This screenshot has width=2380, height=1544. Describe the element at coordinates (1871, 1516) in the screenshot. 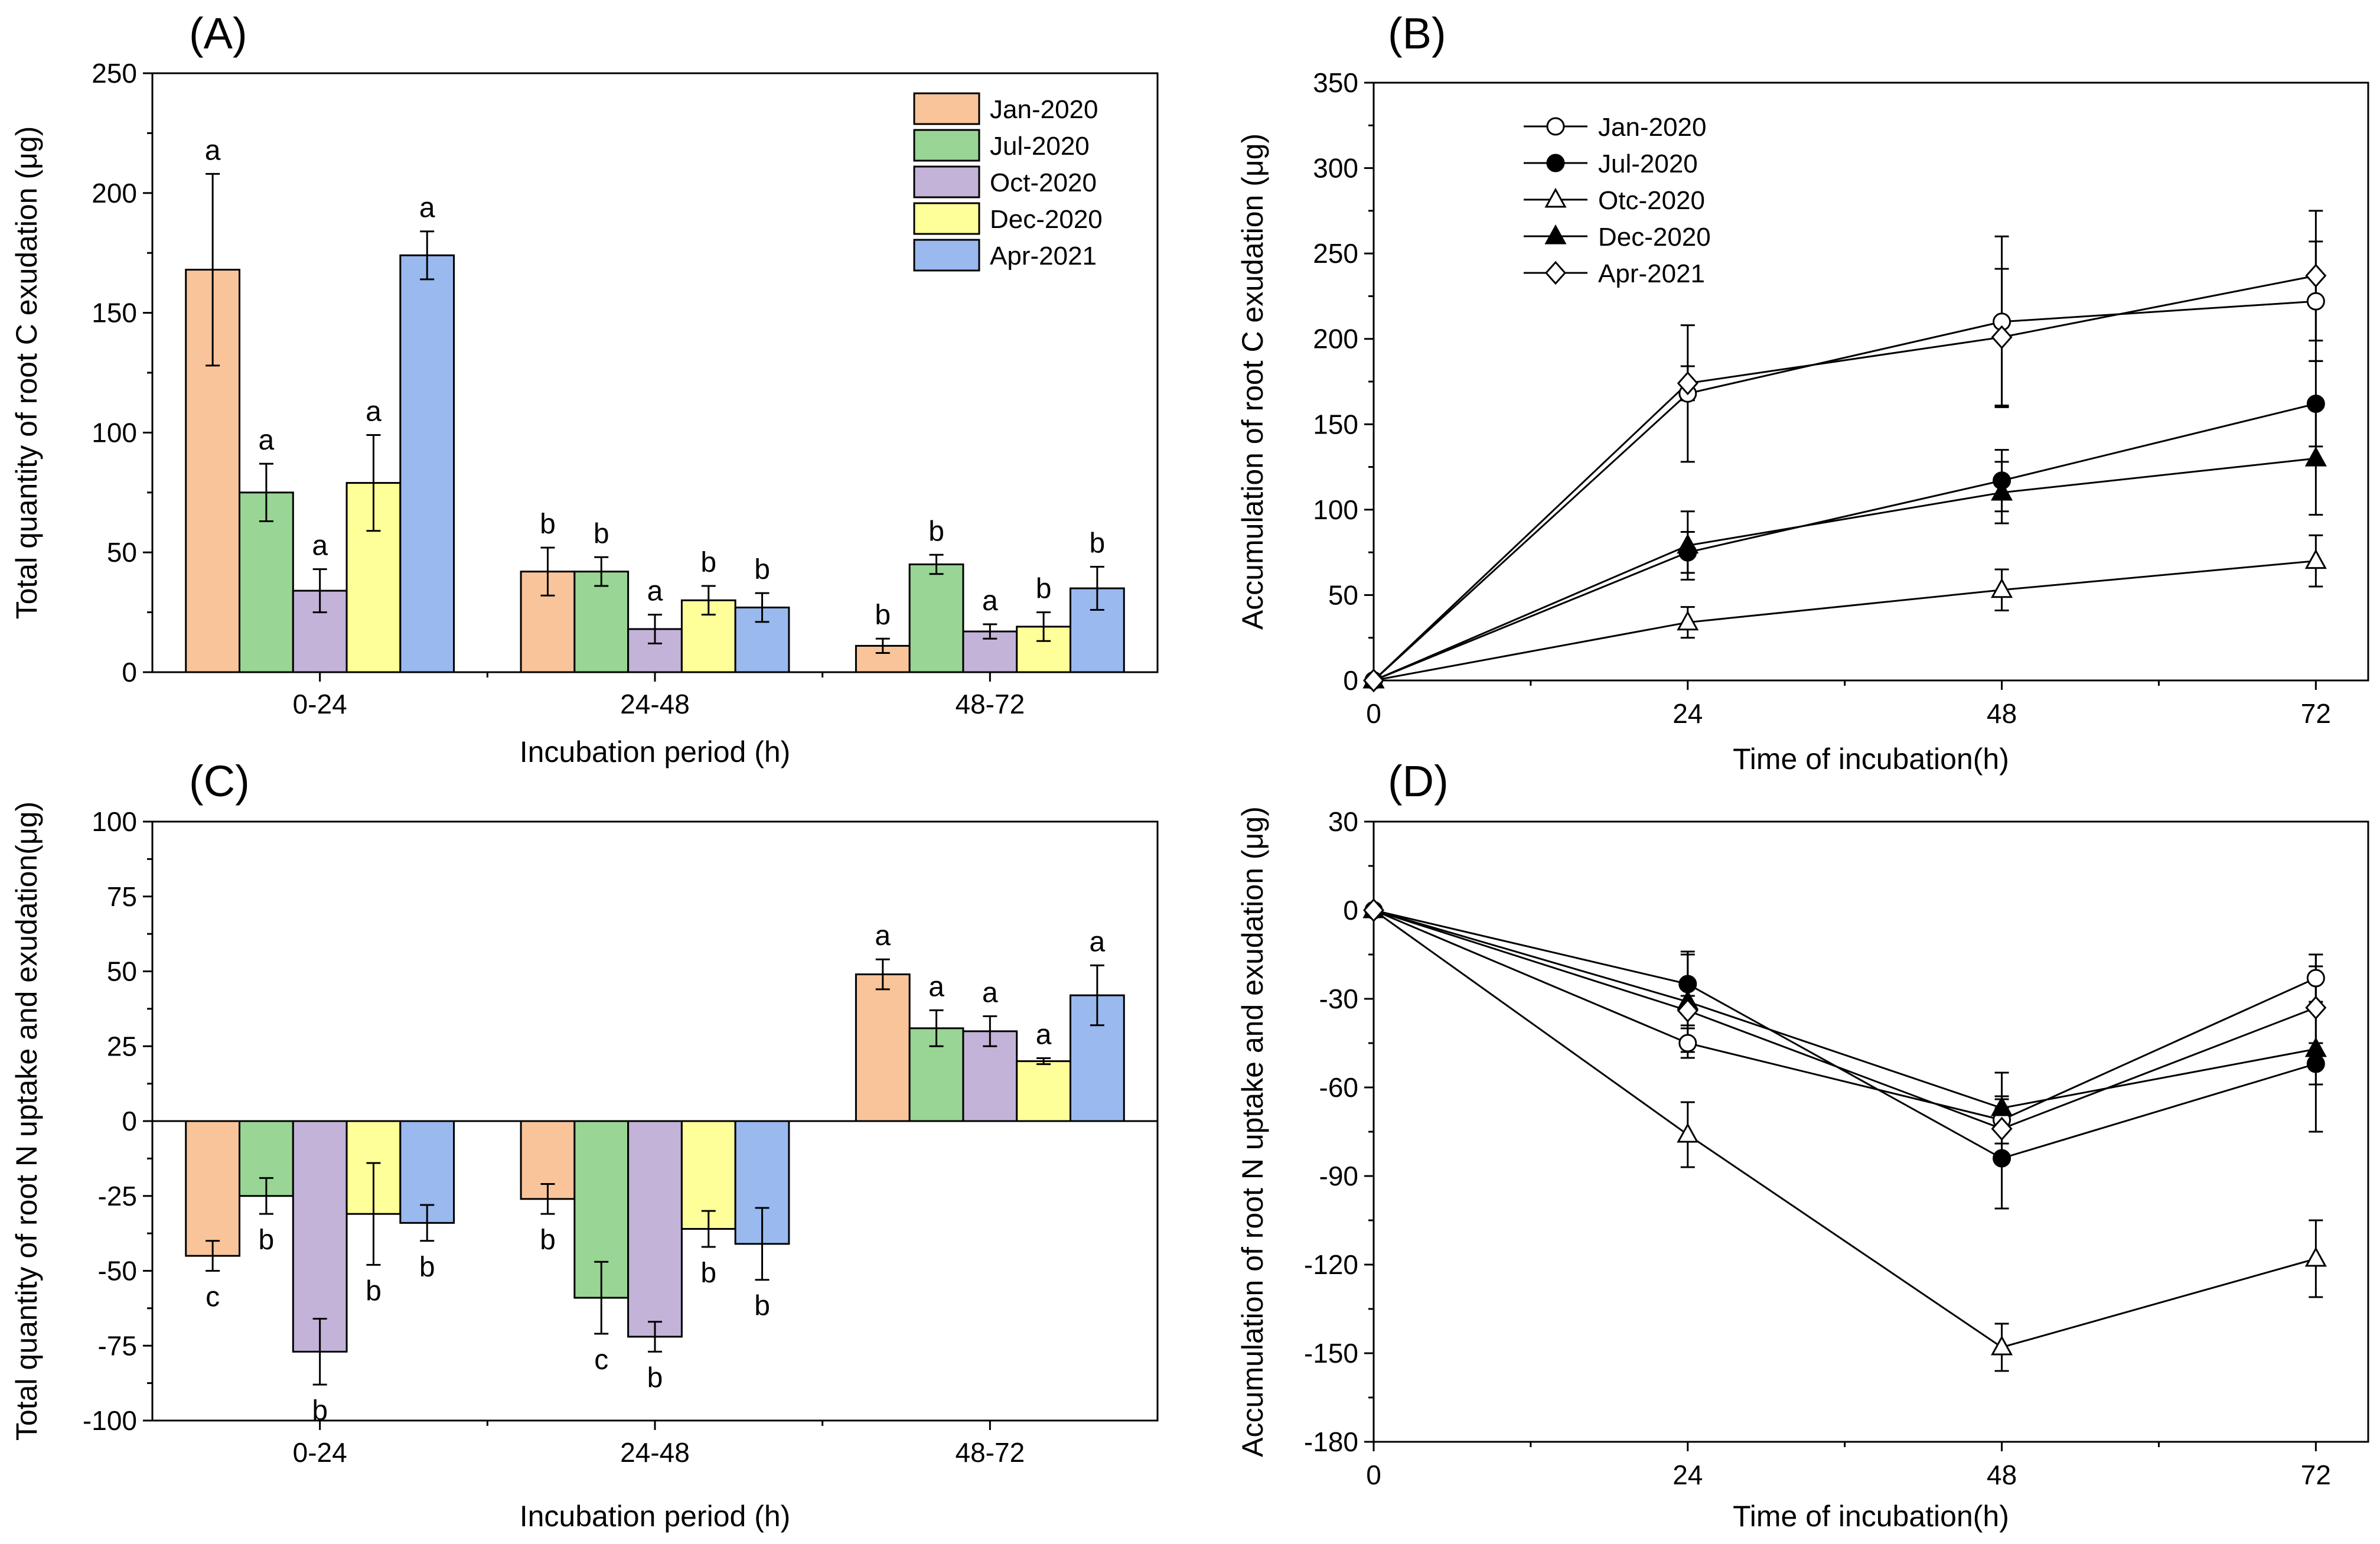

I see `x-axis-title: Time of incubation(h)` at that location.